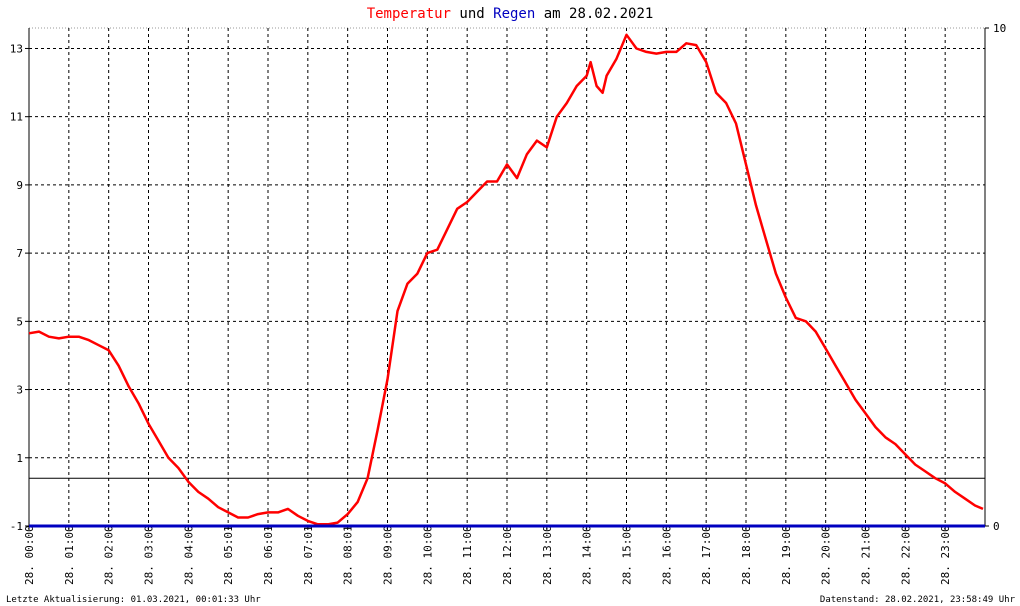  Describe the element at coordinates (109, 555) in the screenshot. I see `x-tick-label: 28. 02:00` at that location.